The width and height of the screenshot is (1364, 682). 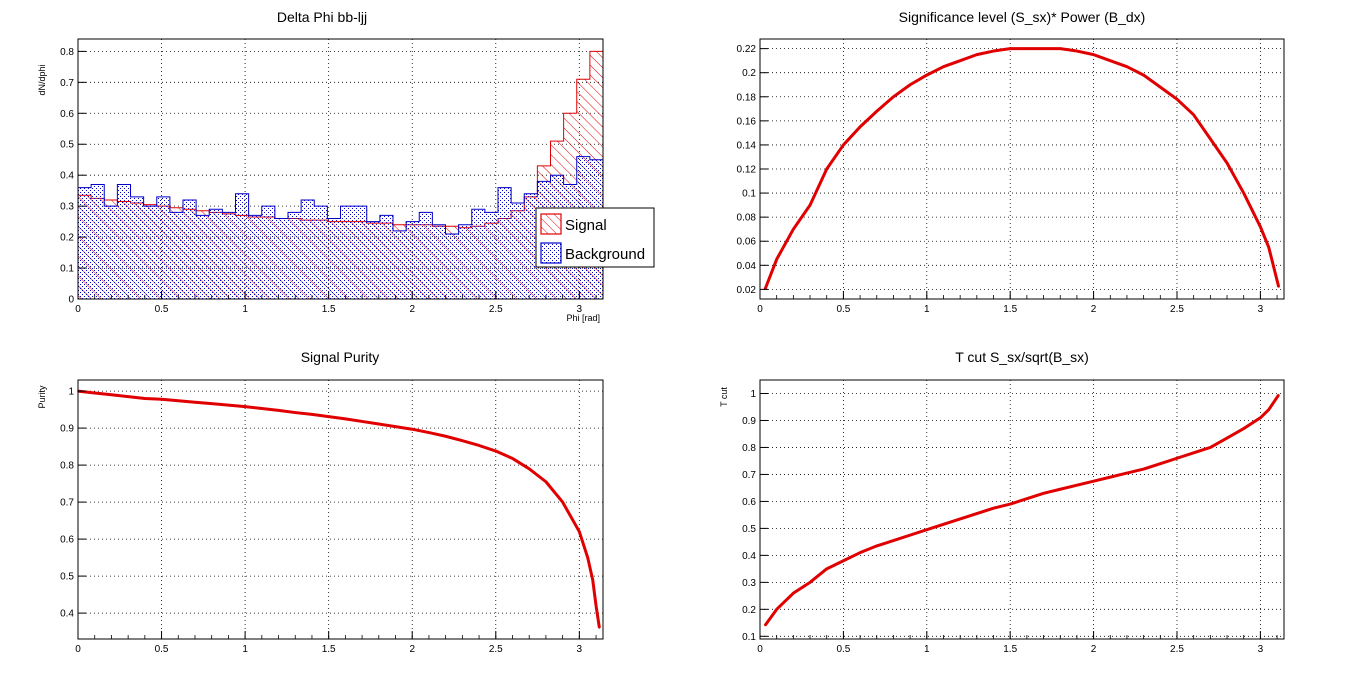 What do you see at coordinates (42, 397) in the screenshot?
I see `y-axis-label: Purity` at bounding box center [42, 397].